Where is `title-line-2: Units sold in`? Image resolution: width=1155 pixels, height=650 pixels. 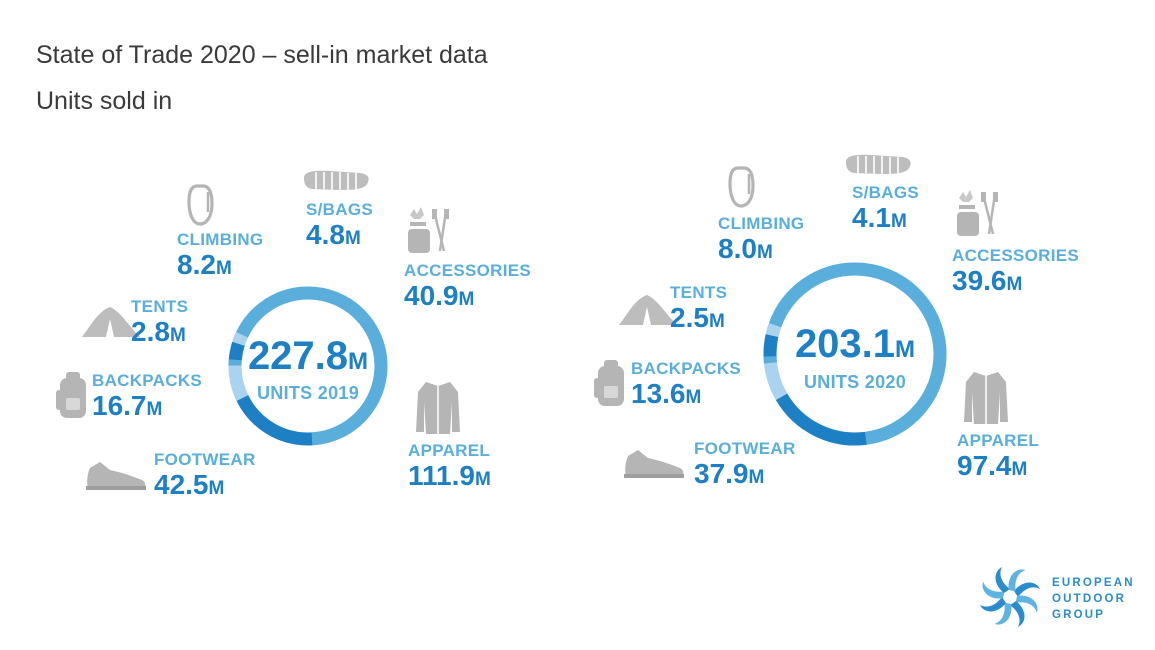 title-line-2: Units sold in is located at coordinates (104, 101).